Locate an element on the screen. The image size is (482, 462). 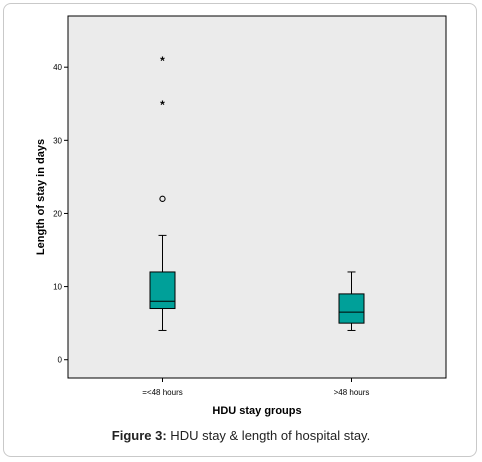
x-tick-label: >48 hours is located at coordinates (352, 392).